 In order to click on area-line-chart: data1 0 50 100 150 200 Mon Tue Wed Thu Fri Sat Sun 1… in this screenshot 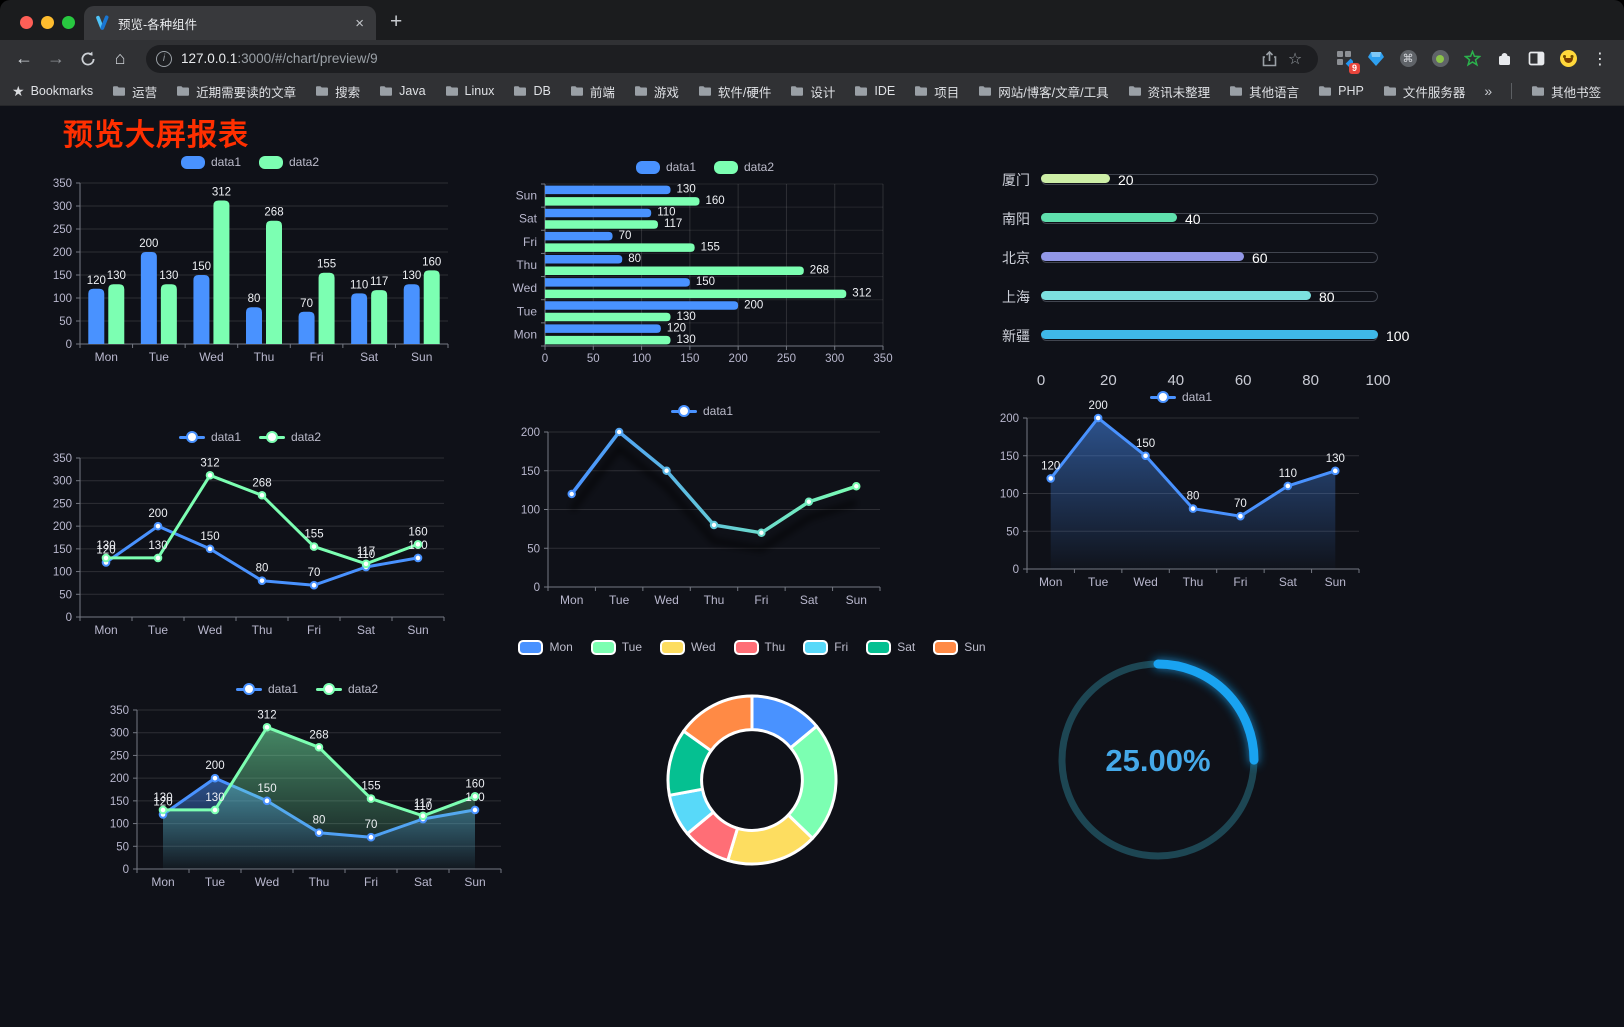, I will do `click(1181, 491)`.